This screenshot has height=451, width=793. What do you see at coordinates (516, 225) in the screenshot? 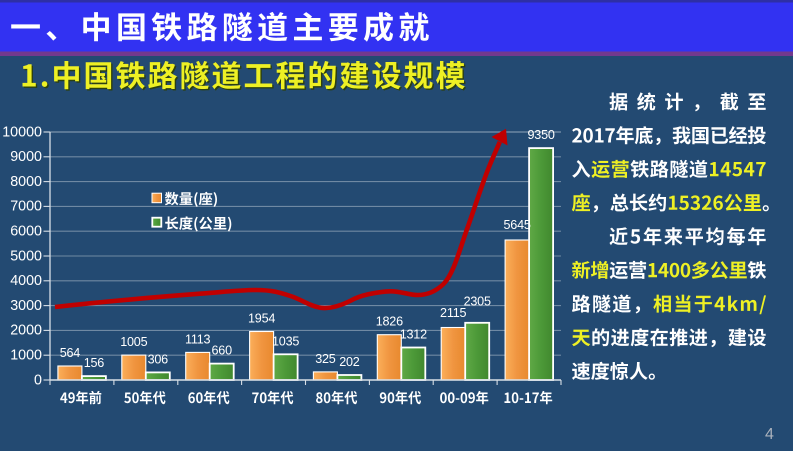
I see `svg-text: 5645` at bounding box center [516, 225].